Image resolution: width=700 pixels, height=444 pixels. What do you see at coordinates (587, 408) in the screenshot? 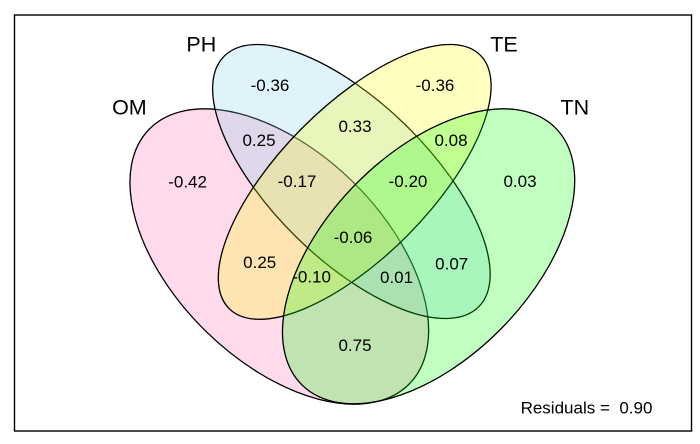
I see `svg-text: Residuals = 0.90` at bounding box center [587, 408].